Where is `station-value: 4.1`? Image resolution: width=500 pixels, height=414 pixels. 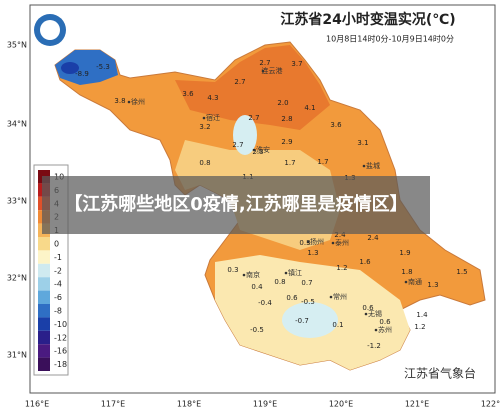
station-value: 4.1 is located at coordinates (309, 108).